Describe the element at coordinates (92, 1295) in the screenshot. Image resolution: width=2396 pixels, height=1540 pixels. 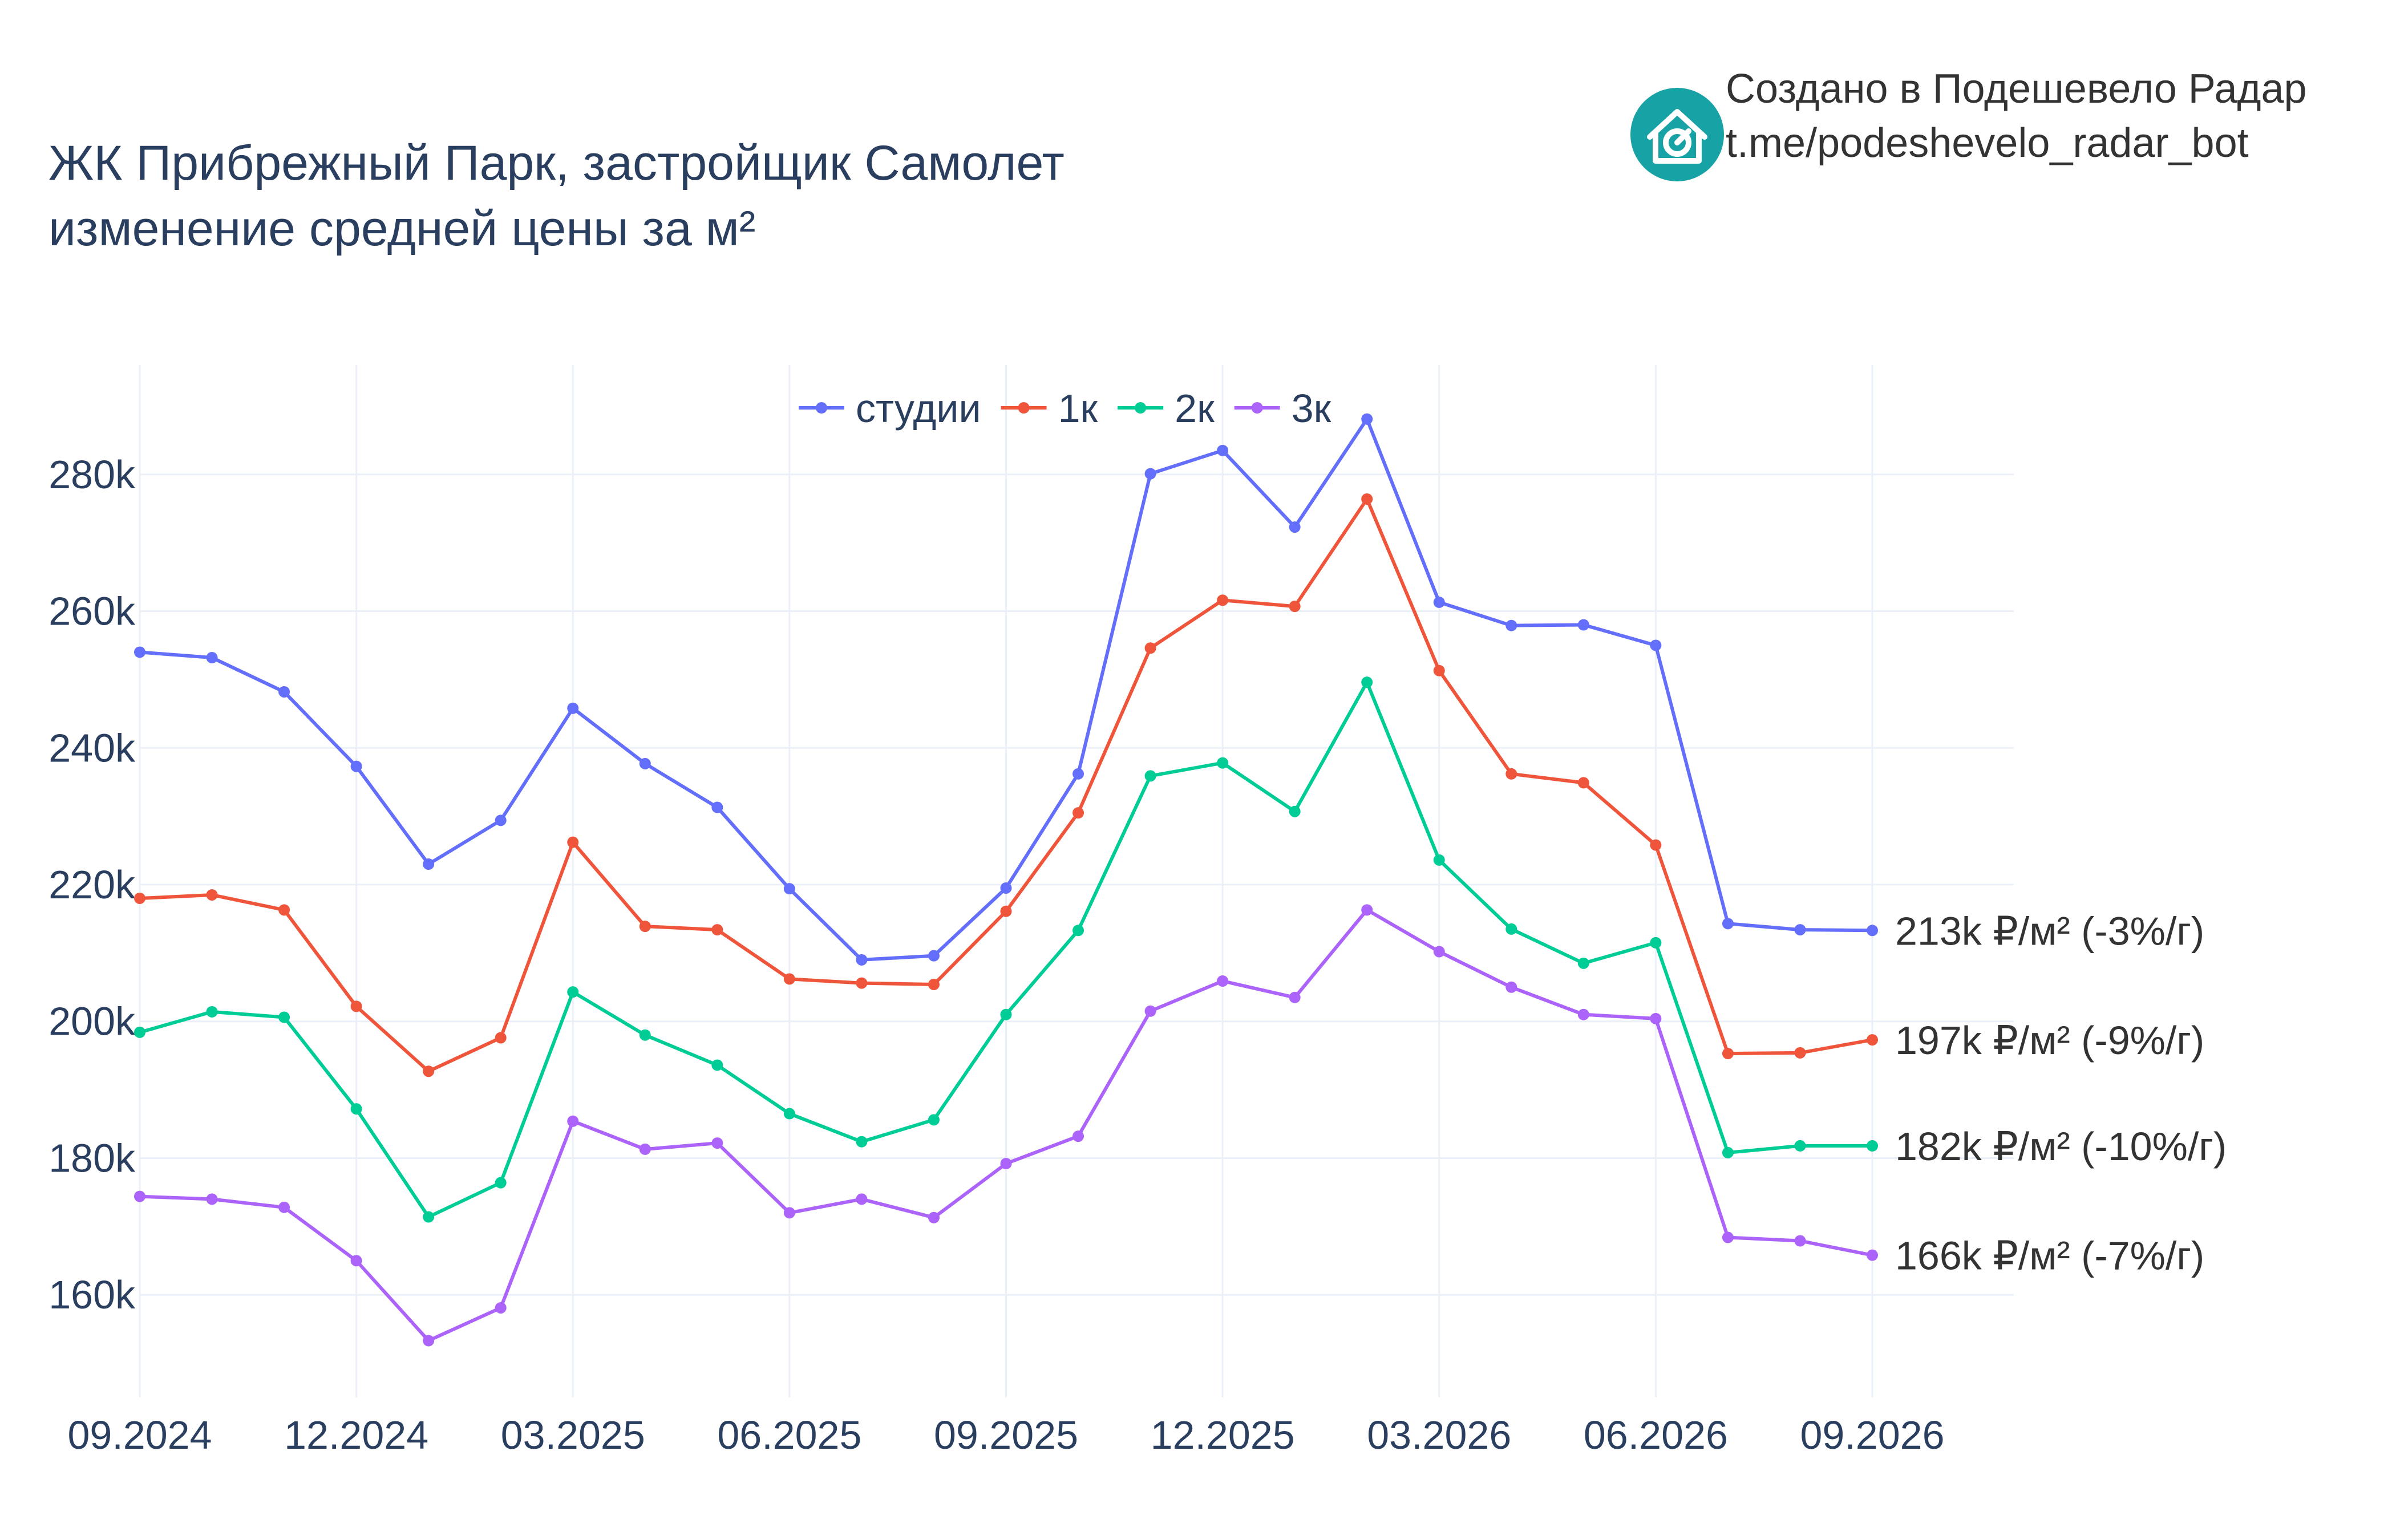
I see `y-tick-label: 160k` at that location.